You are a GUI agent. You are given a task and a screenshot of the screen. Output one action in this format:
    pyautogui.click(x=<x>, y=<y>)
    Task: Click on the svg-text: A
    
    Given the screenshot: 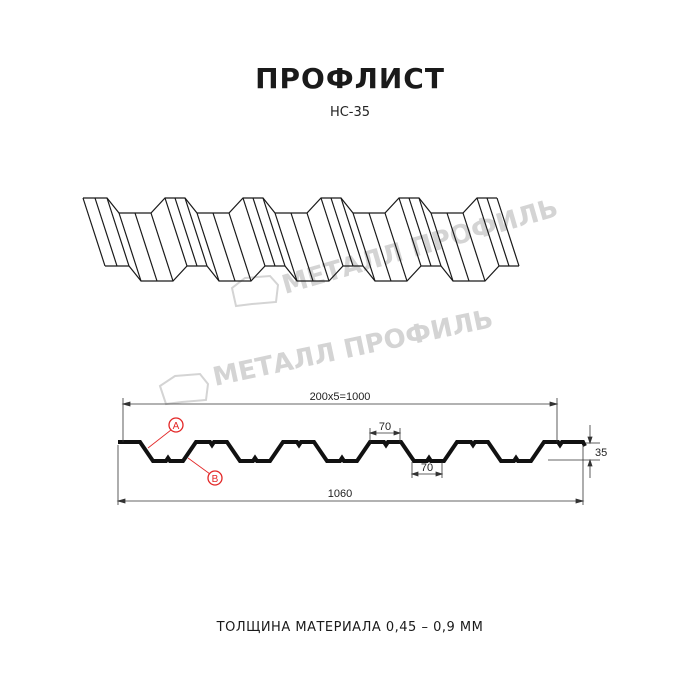 What is the action you would take?
    pyautogui.click(x=176, y=426)
    